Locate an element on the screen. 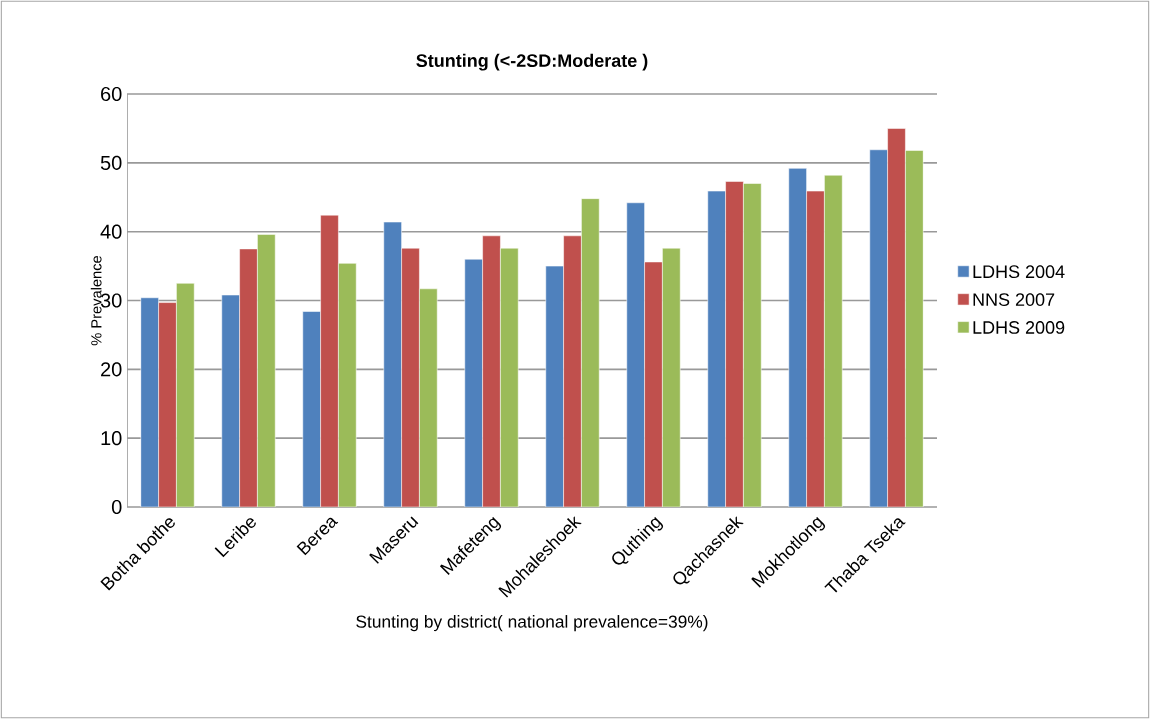  legend-label: LDHS 2009 is located at coordinates (1019, 327).